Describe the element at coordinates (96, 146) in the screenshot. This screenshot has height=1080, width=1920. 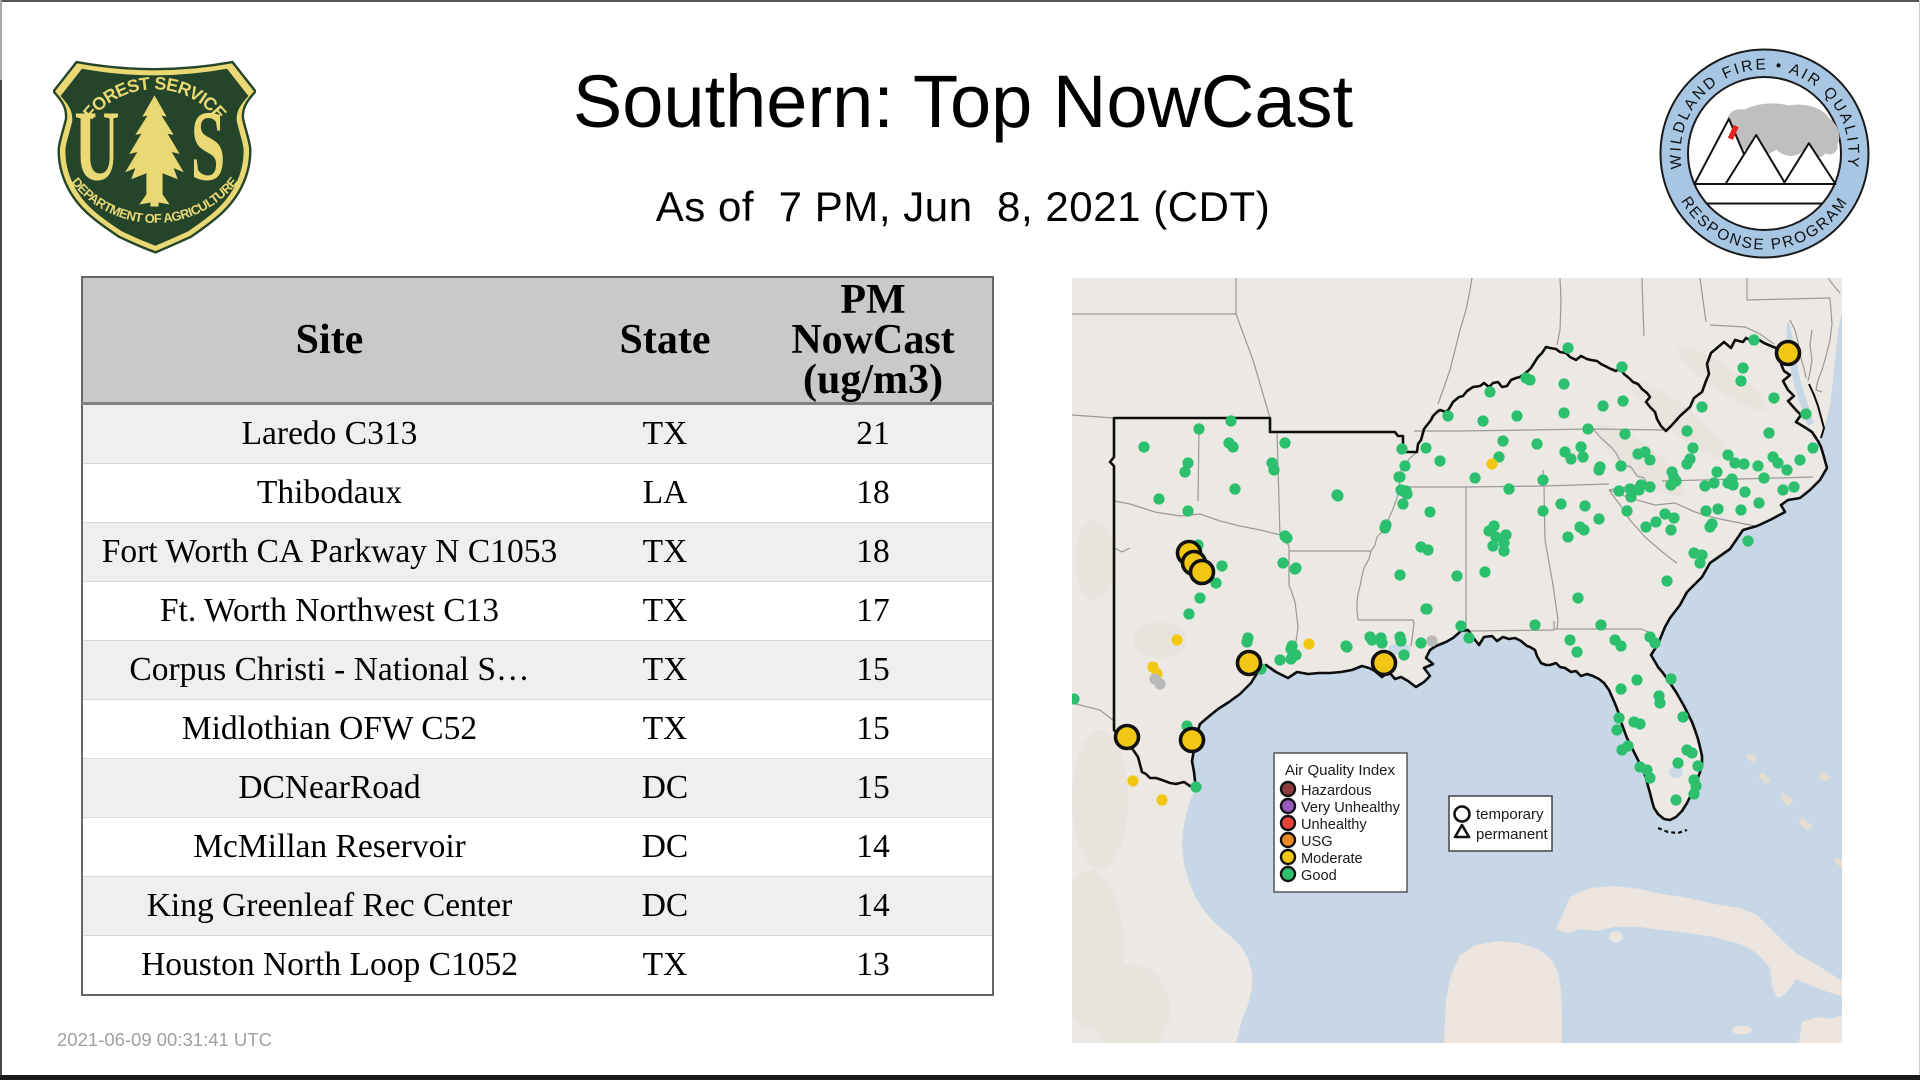
I see `svg-text: U` at that location.